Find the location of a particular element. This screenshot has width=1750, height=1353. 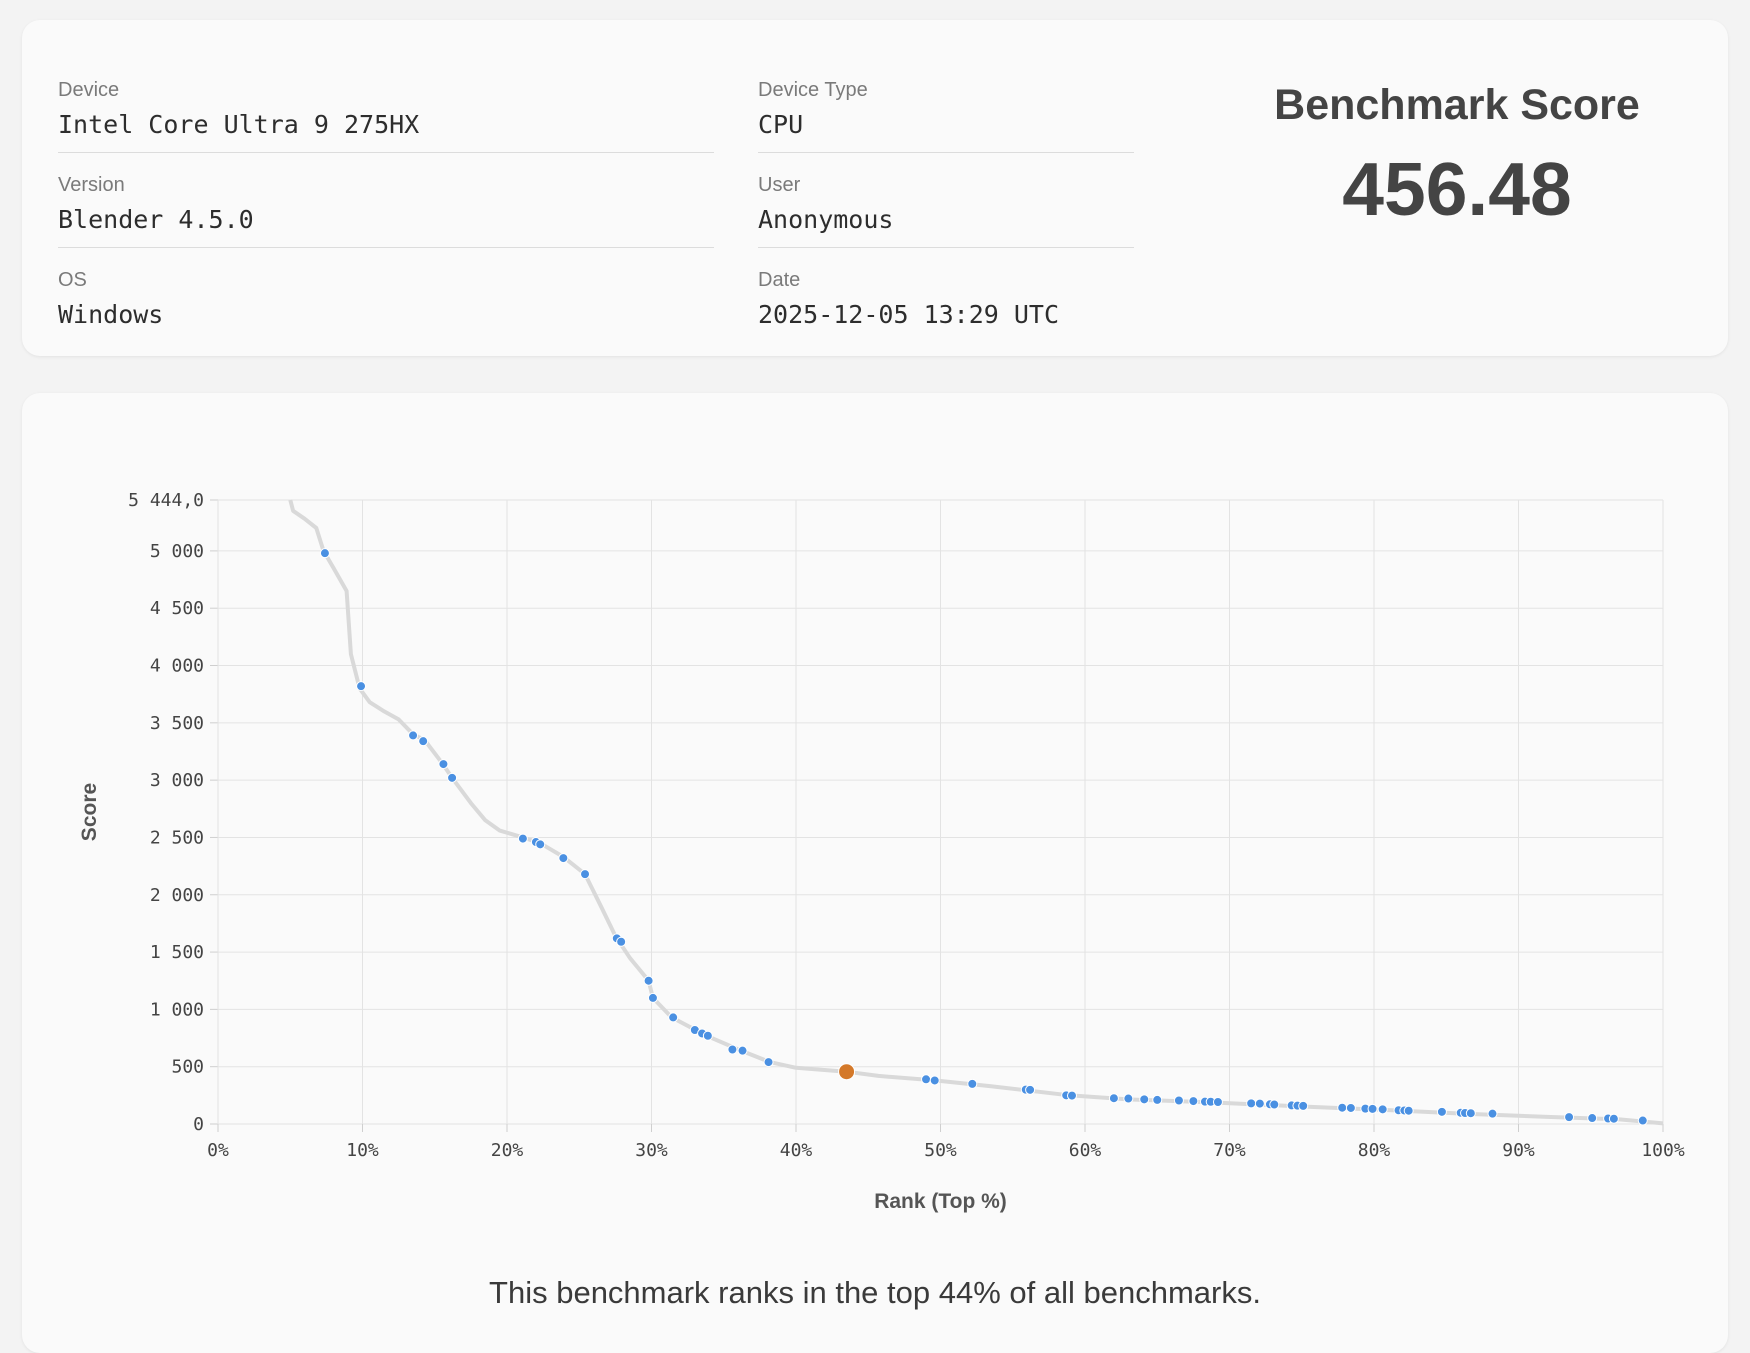

device-type-field: Device Type CPU is located at coordinates (946, 105).